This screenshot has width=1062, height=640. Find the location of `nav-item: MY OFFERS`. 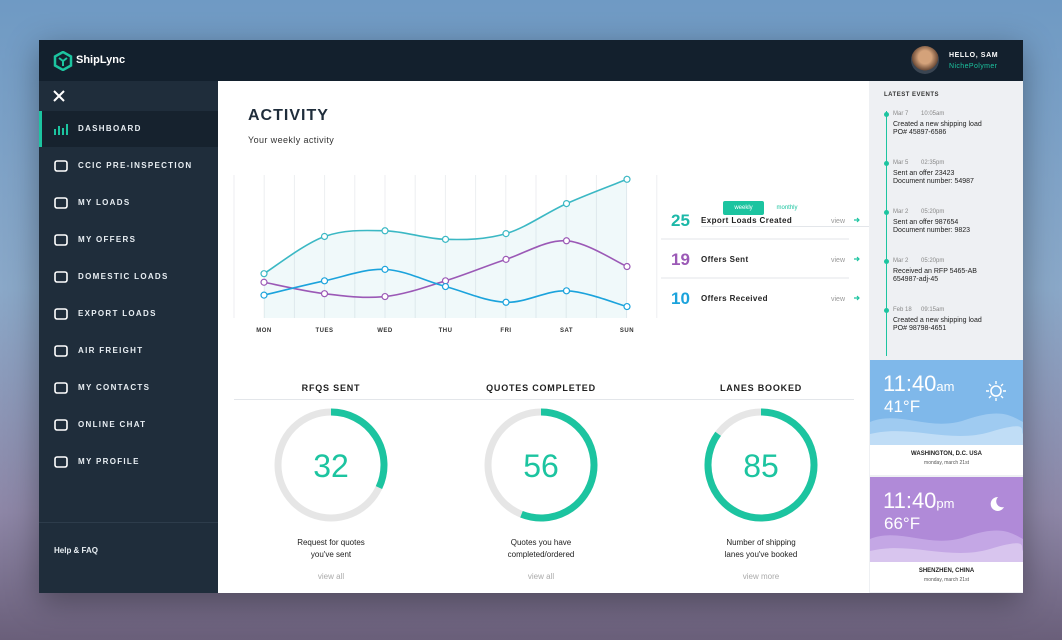

nav-item: MY OFFERS is located at coordinates (128, 240).